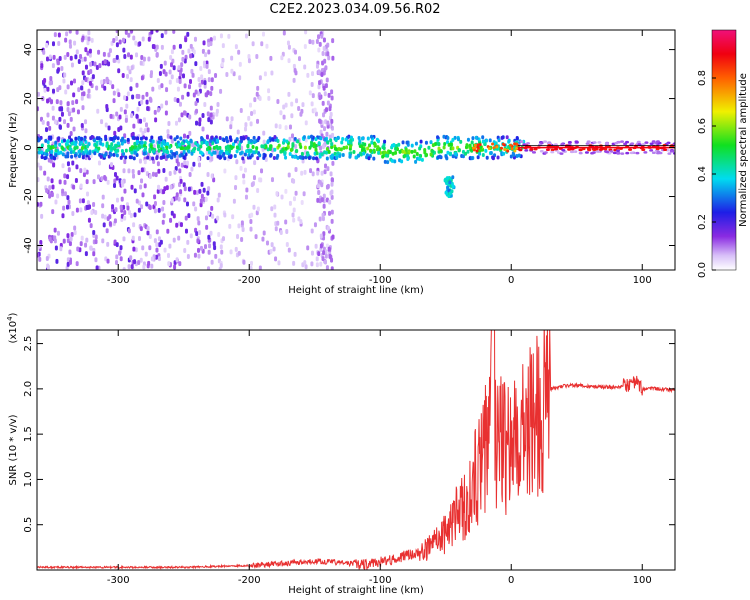  What do you see at coordinates (743, 150) in the screenshot?
I see `colorbar-label: Normalized spectral amplitude` at bounding box center [743, 150].